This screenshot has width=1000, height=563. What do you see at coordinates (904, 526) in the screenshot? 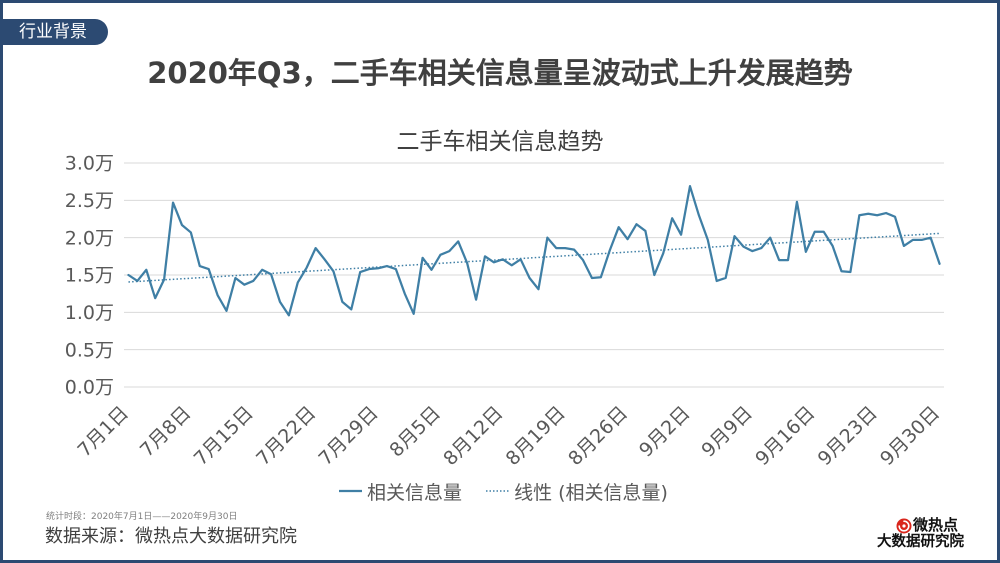
I see `weiredian-logo-icon` at bounding box center [904, 526].